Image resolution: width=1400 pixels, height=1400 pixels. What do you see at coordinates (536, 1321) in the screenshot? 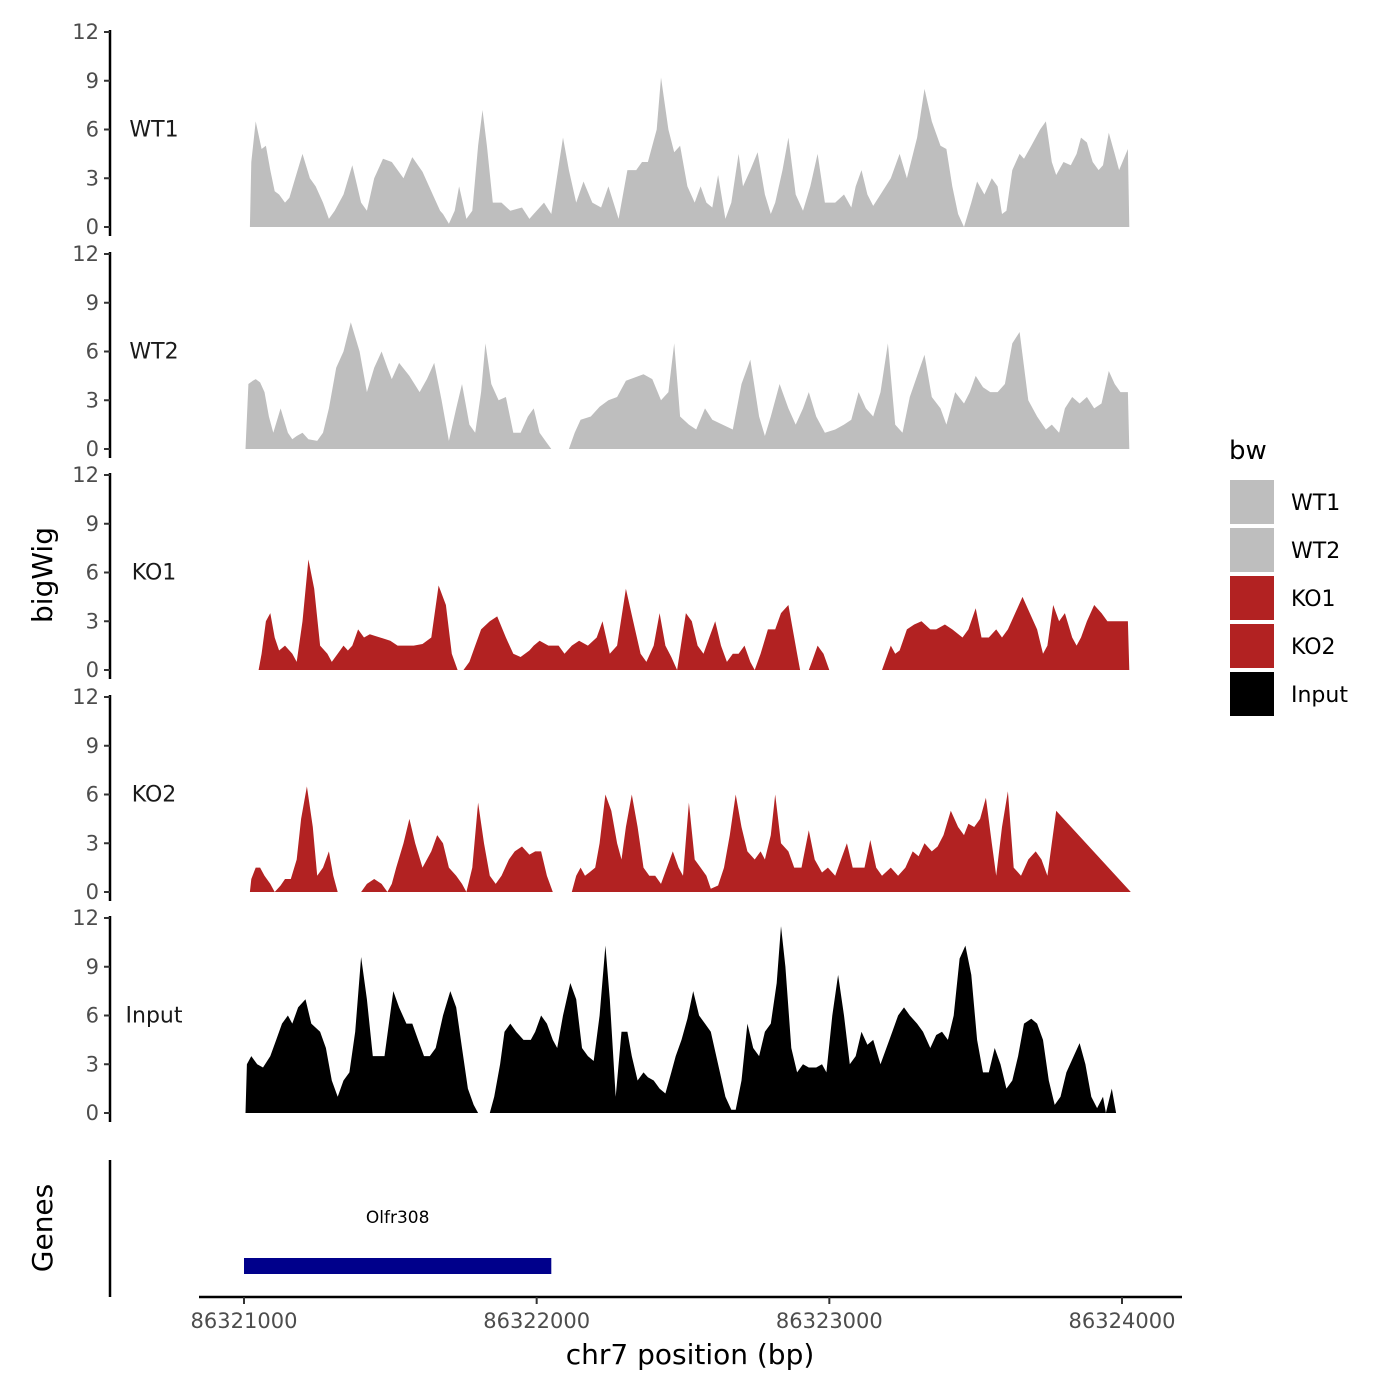
I see `x-tick-label: 86322000` at bounding box center [536, 1321].